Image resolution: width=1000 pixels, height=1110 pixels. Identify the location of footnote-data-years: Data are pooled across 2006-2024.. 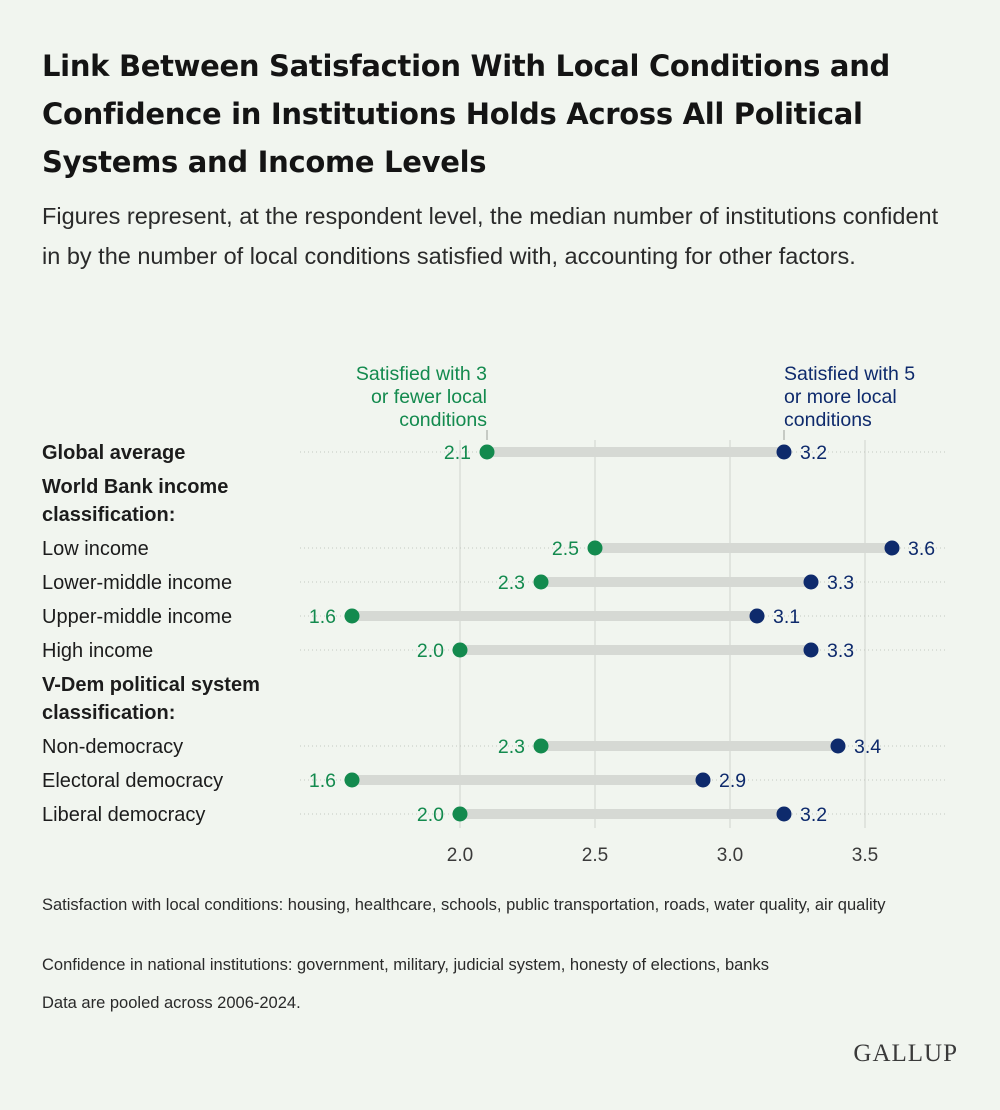
(171, 1003).